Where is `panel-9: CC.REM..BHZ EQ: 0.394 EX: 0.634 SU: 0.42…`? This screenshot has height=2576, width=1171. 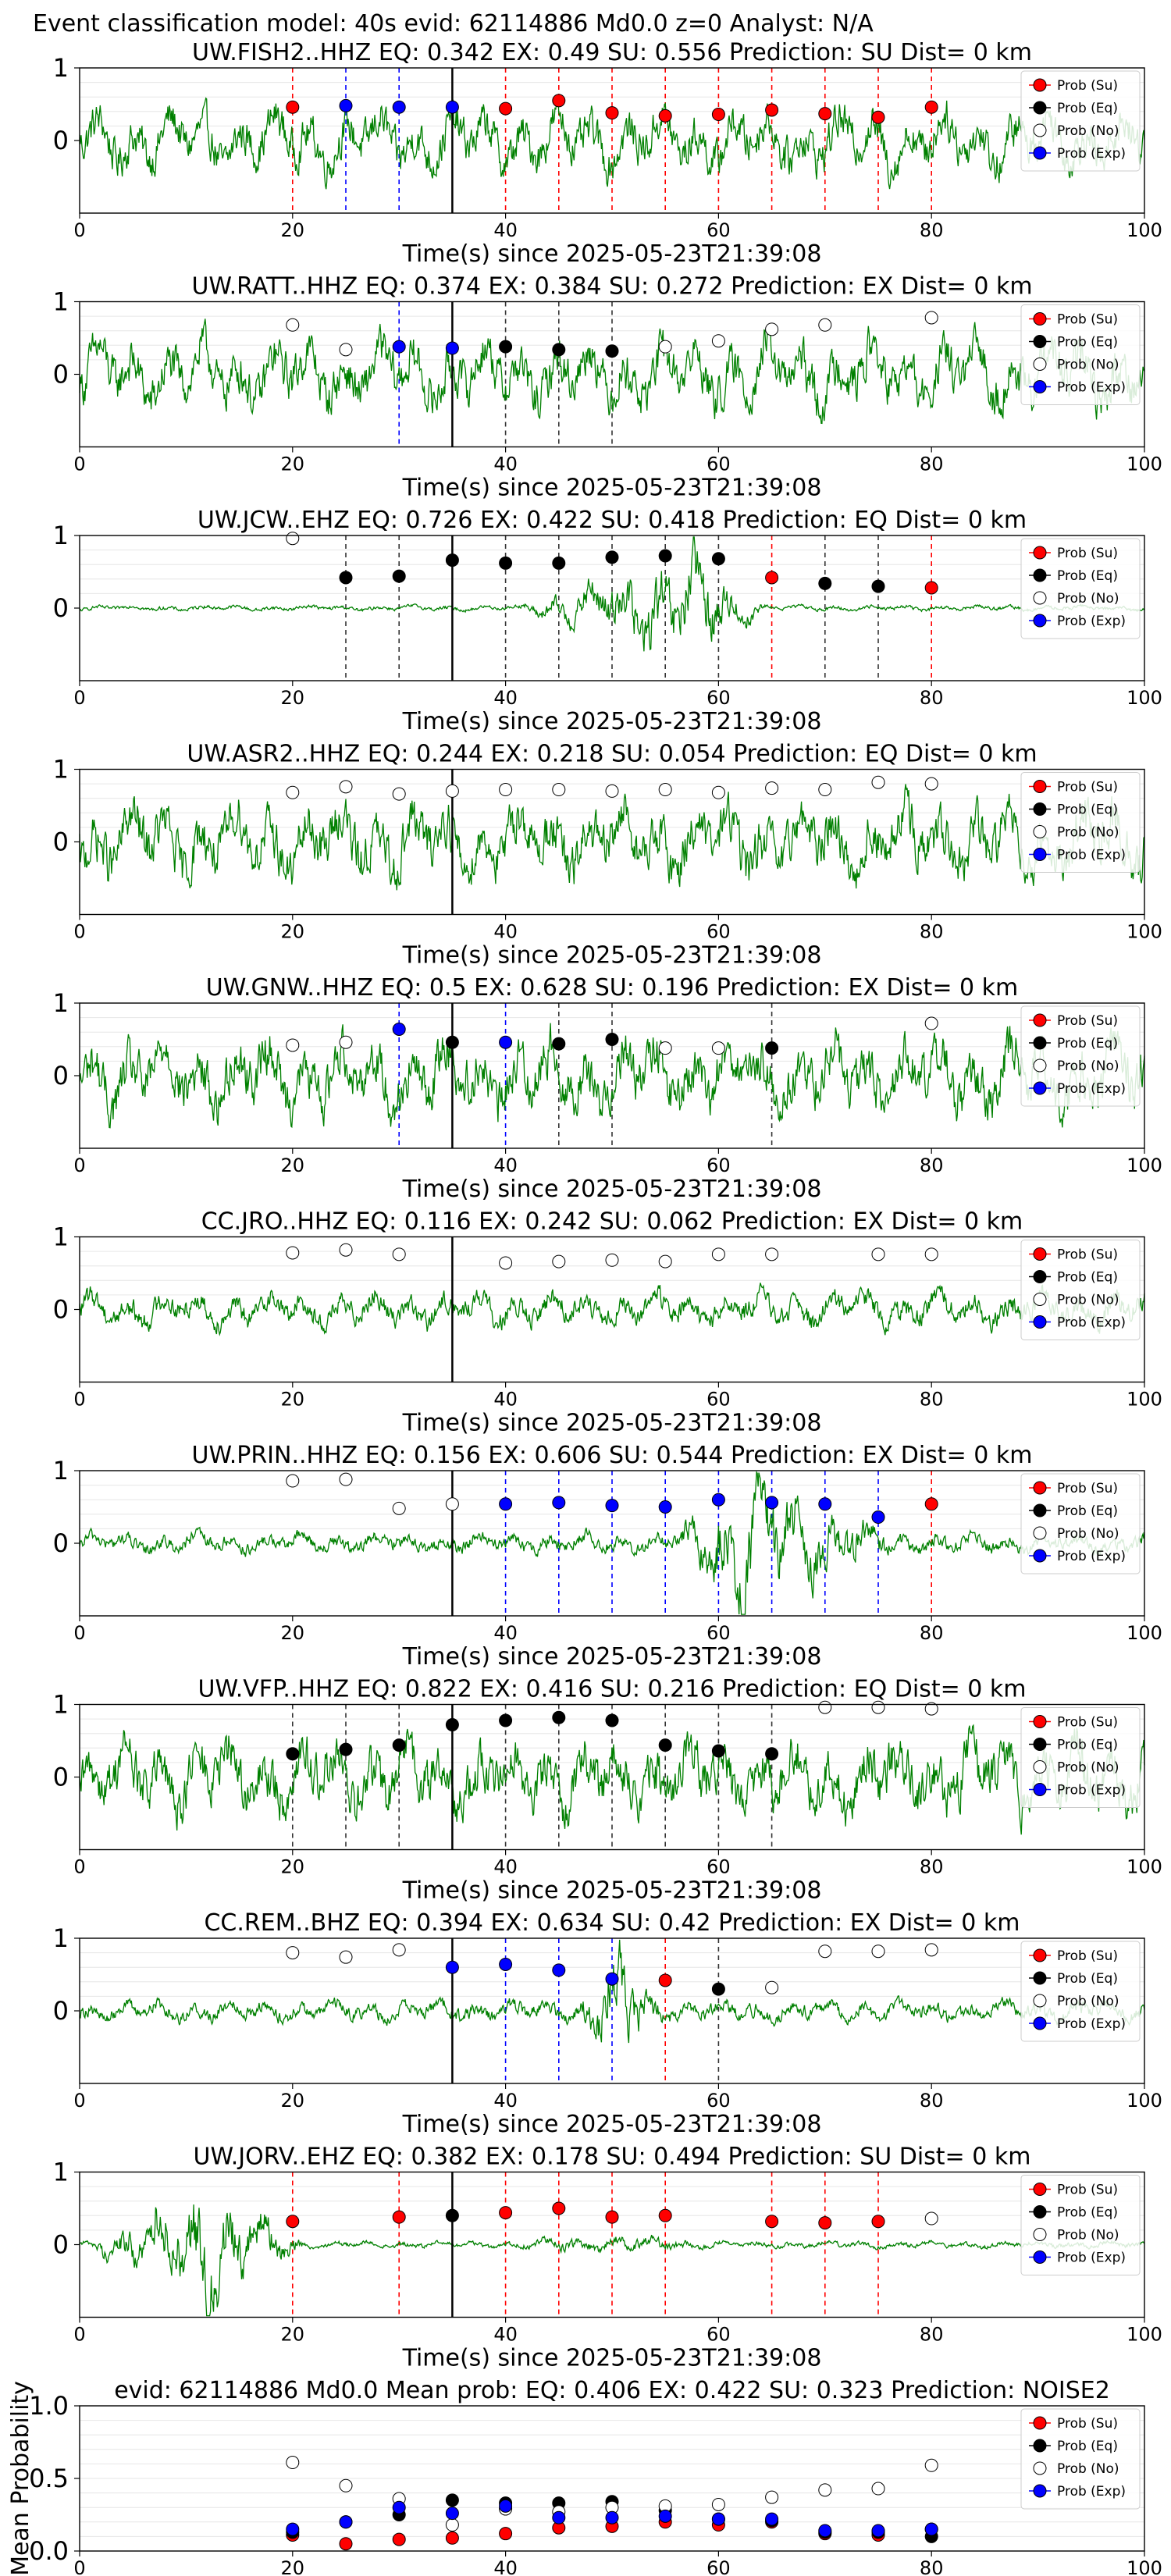
panel-9: CC.REM..BHZ EQ: 0.394 EX: 0.634 SU: 0.42… is located at coordinates (607, 2023).